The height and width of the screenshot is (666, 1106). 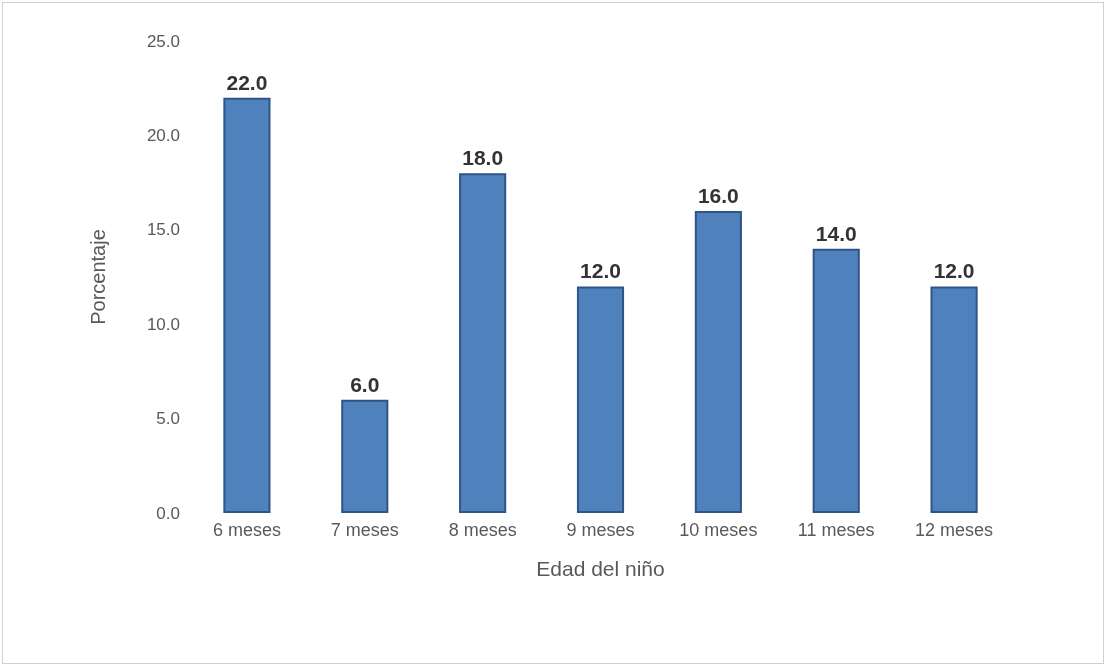 What do you see at coordinates (163, 135) in the screenshot?
I see `y-tick-label: 20.0` at bounding box center [163, 135].